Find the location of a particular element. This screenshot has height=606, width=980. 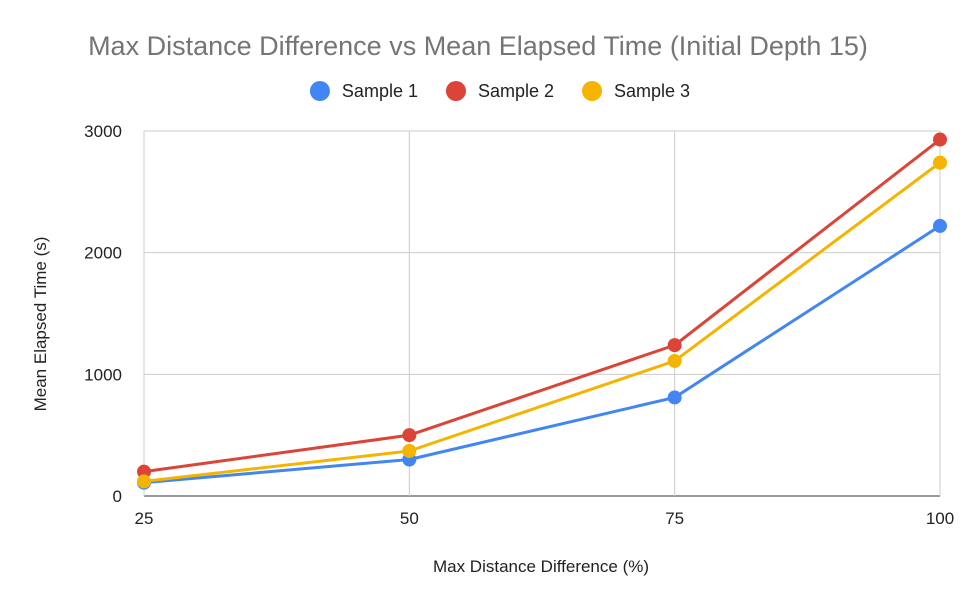

y-tick-label: 2000 is located at coordinates (103, 253).